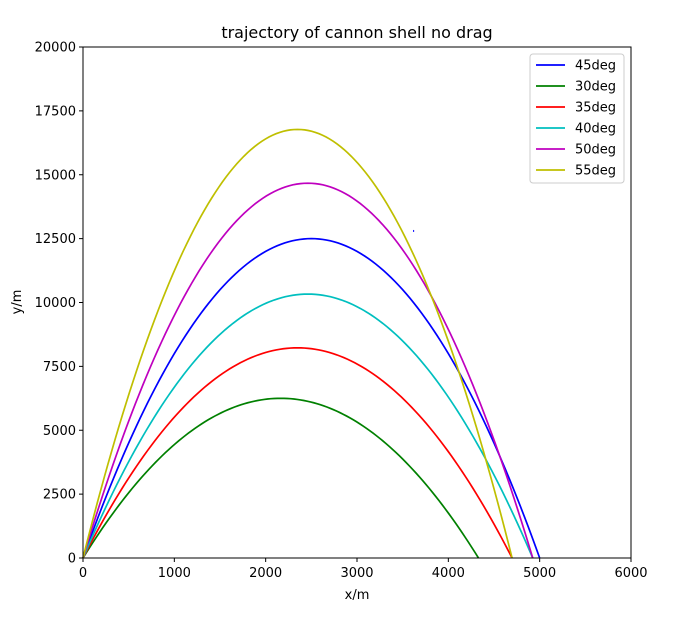  I want to click on y-tick-label: 5000, so click(59, 431).